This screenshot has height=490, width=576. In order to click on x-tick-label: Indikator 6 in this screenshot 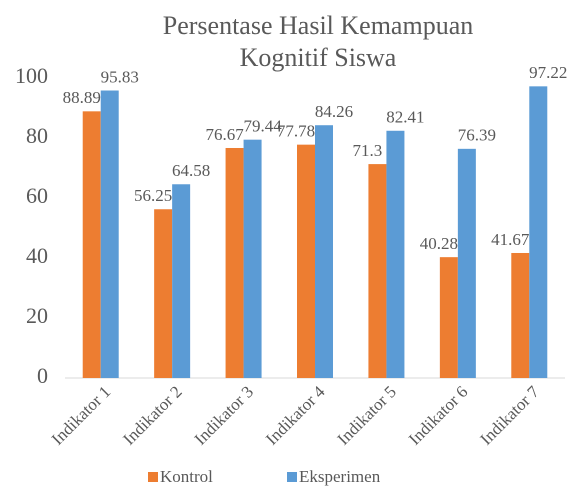, I will do `click(438, 415)`.